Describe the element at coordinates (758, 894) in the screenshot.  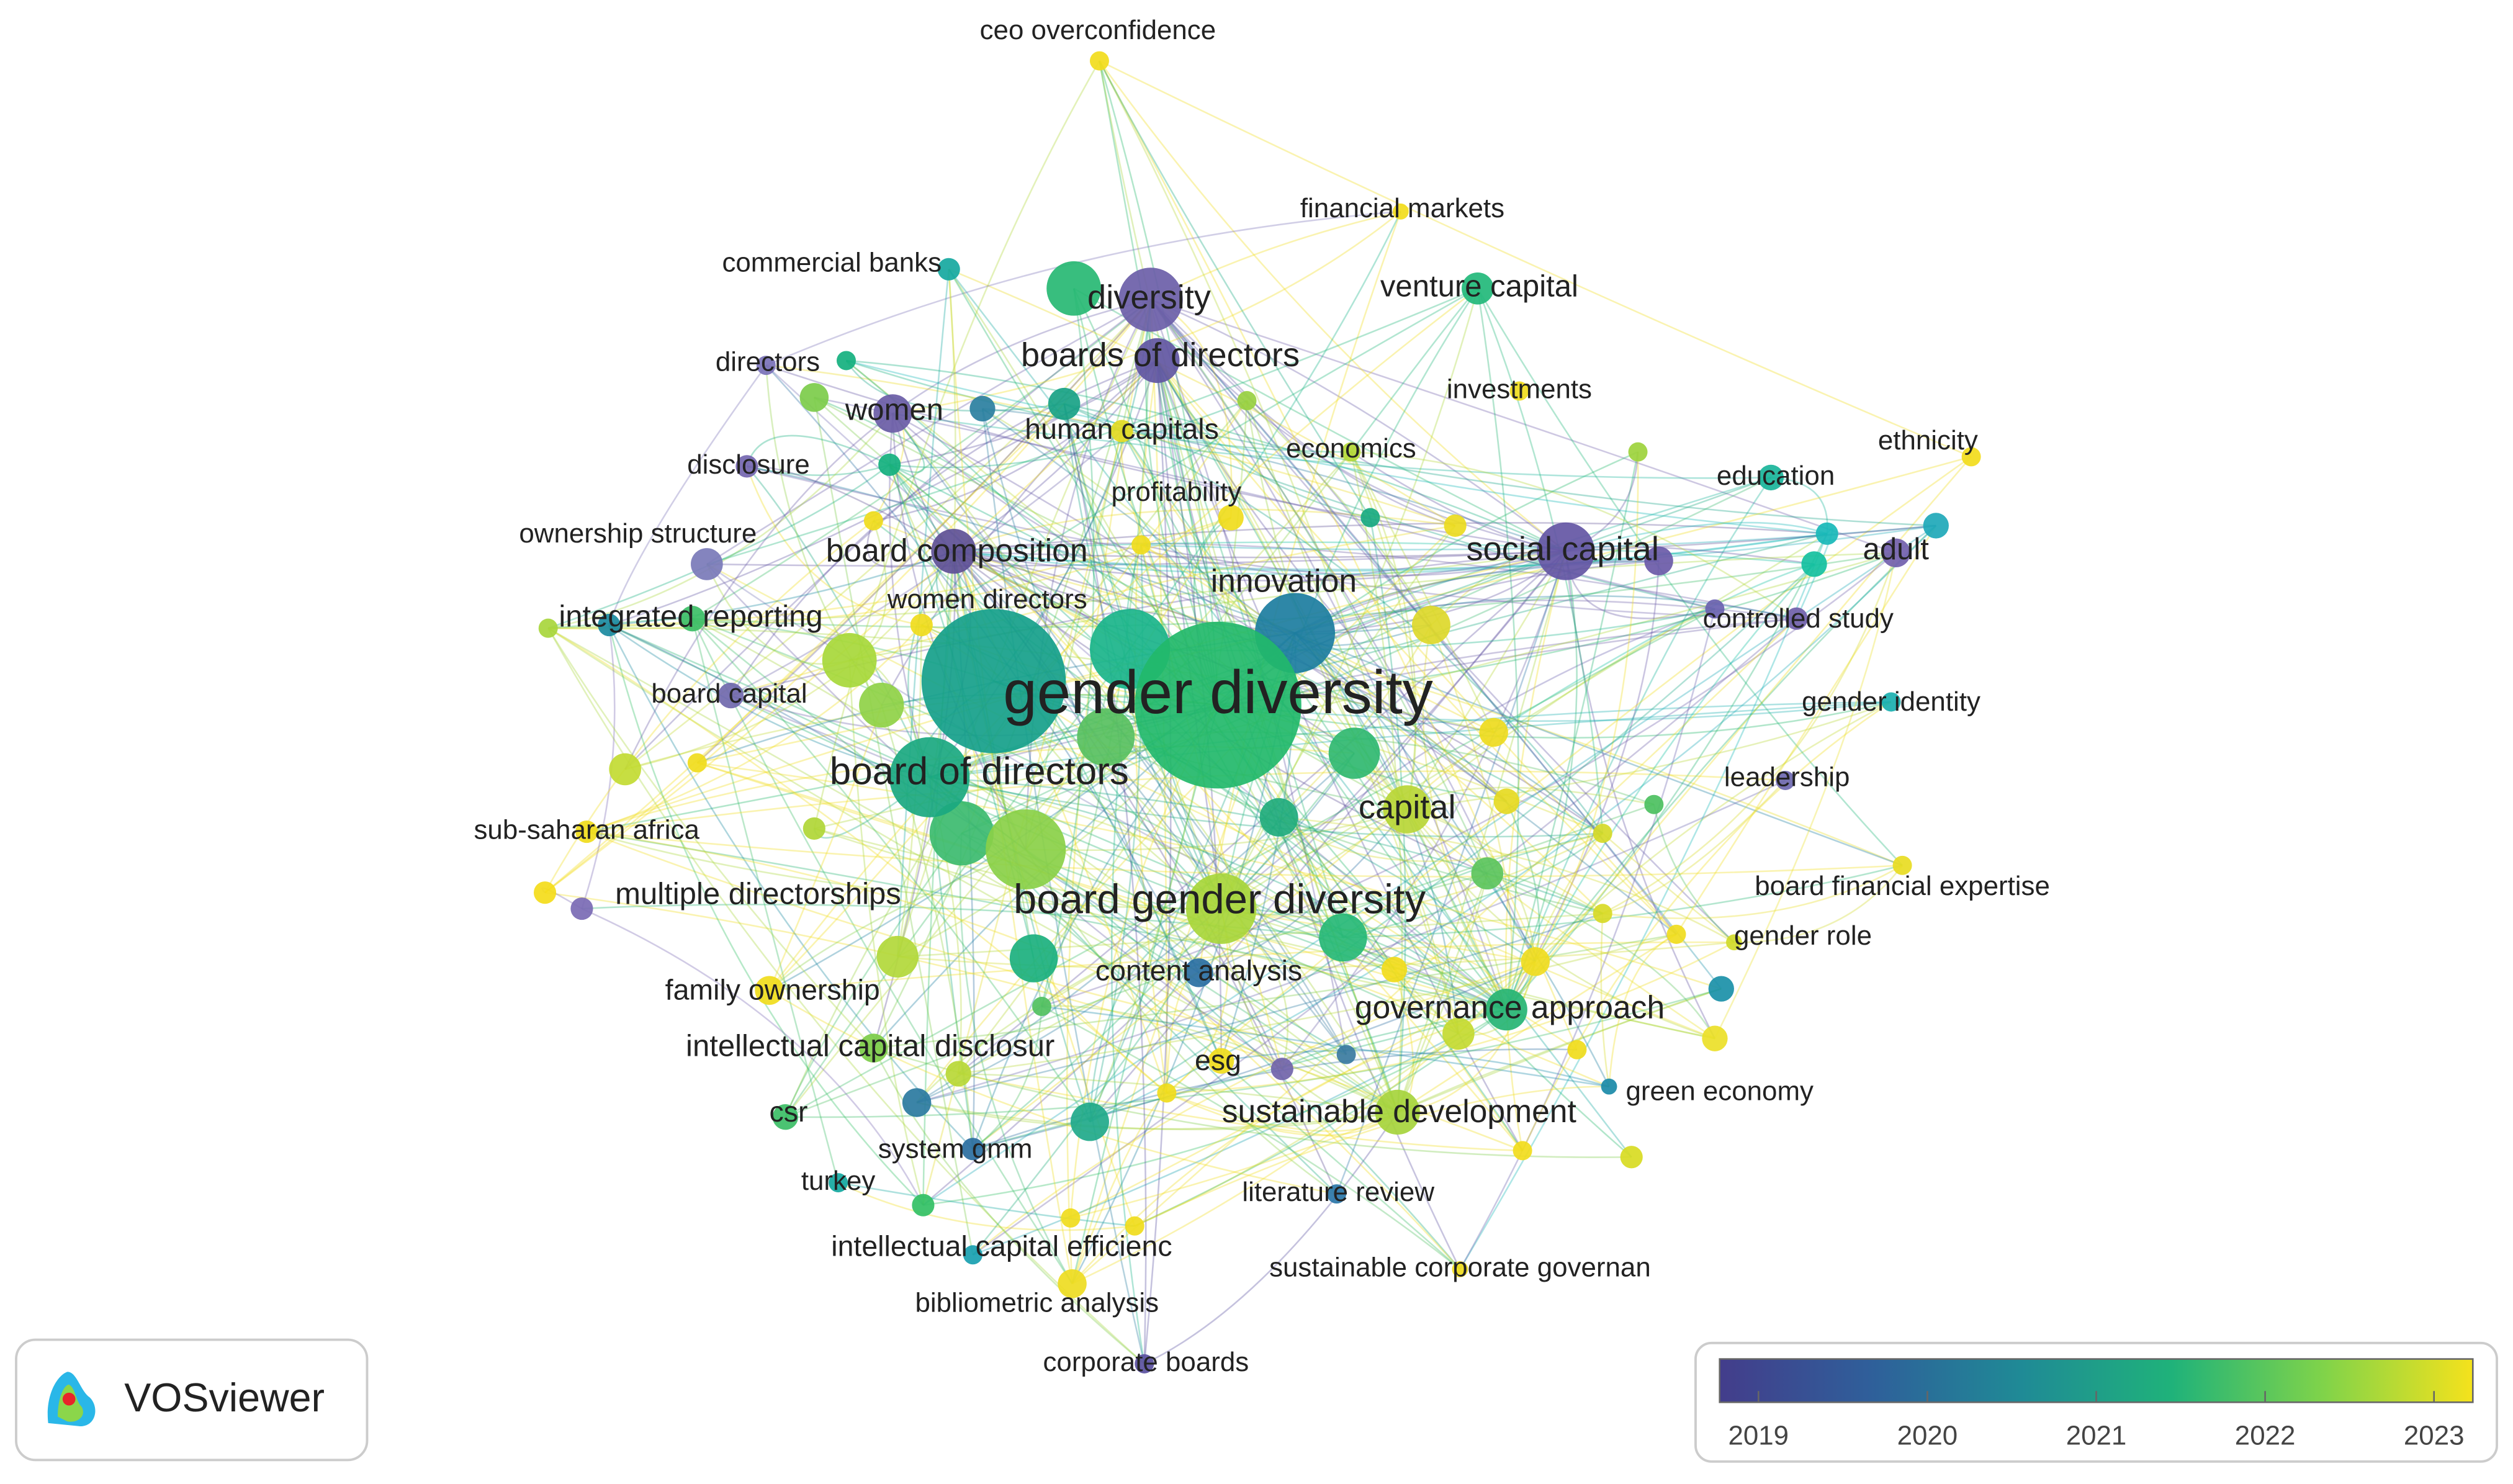
I see `node-label: multiple directorships` at that location.